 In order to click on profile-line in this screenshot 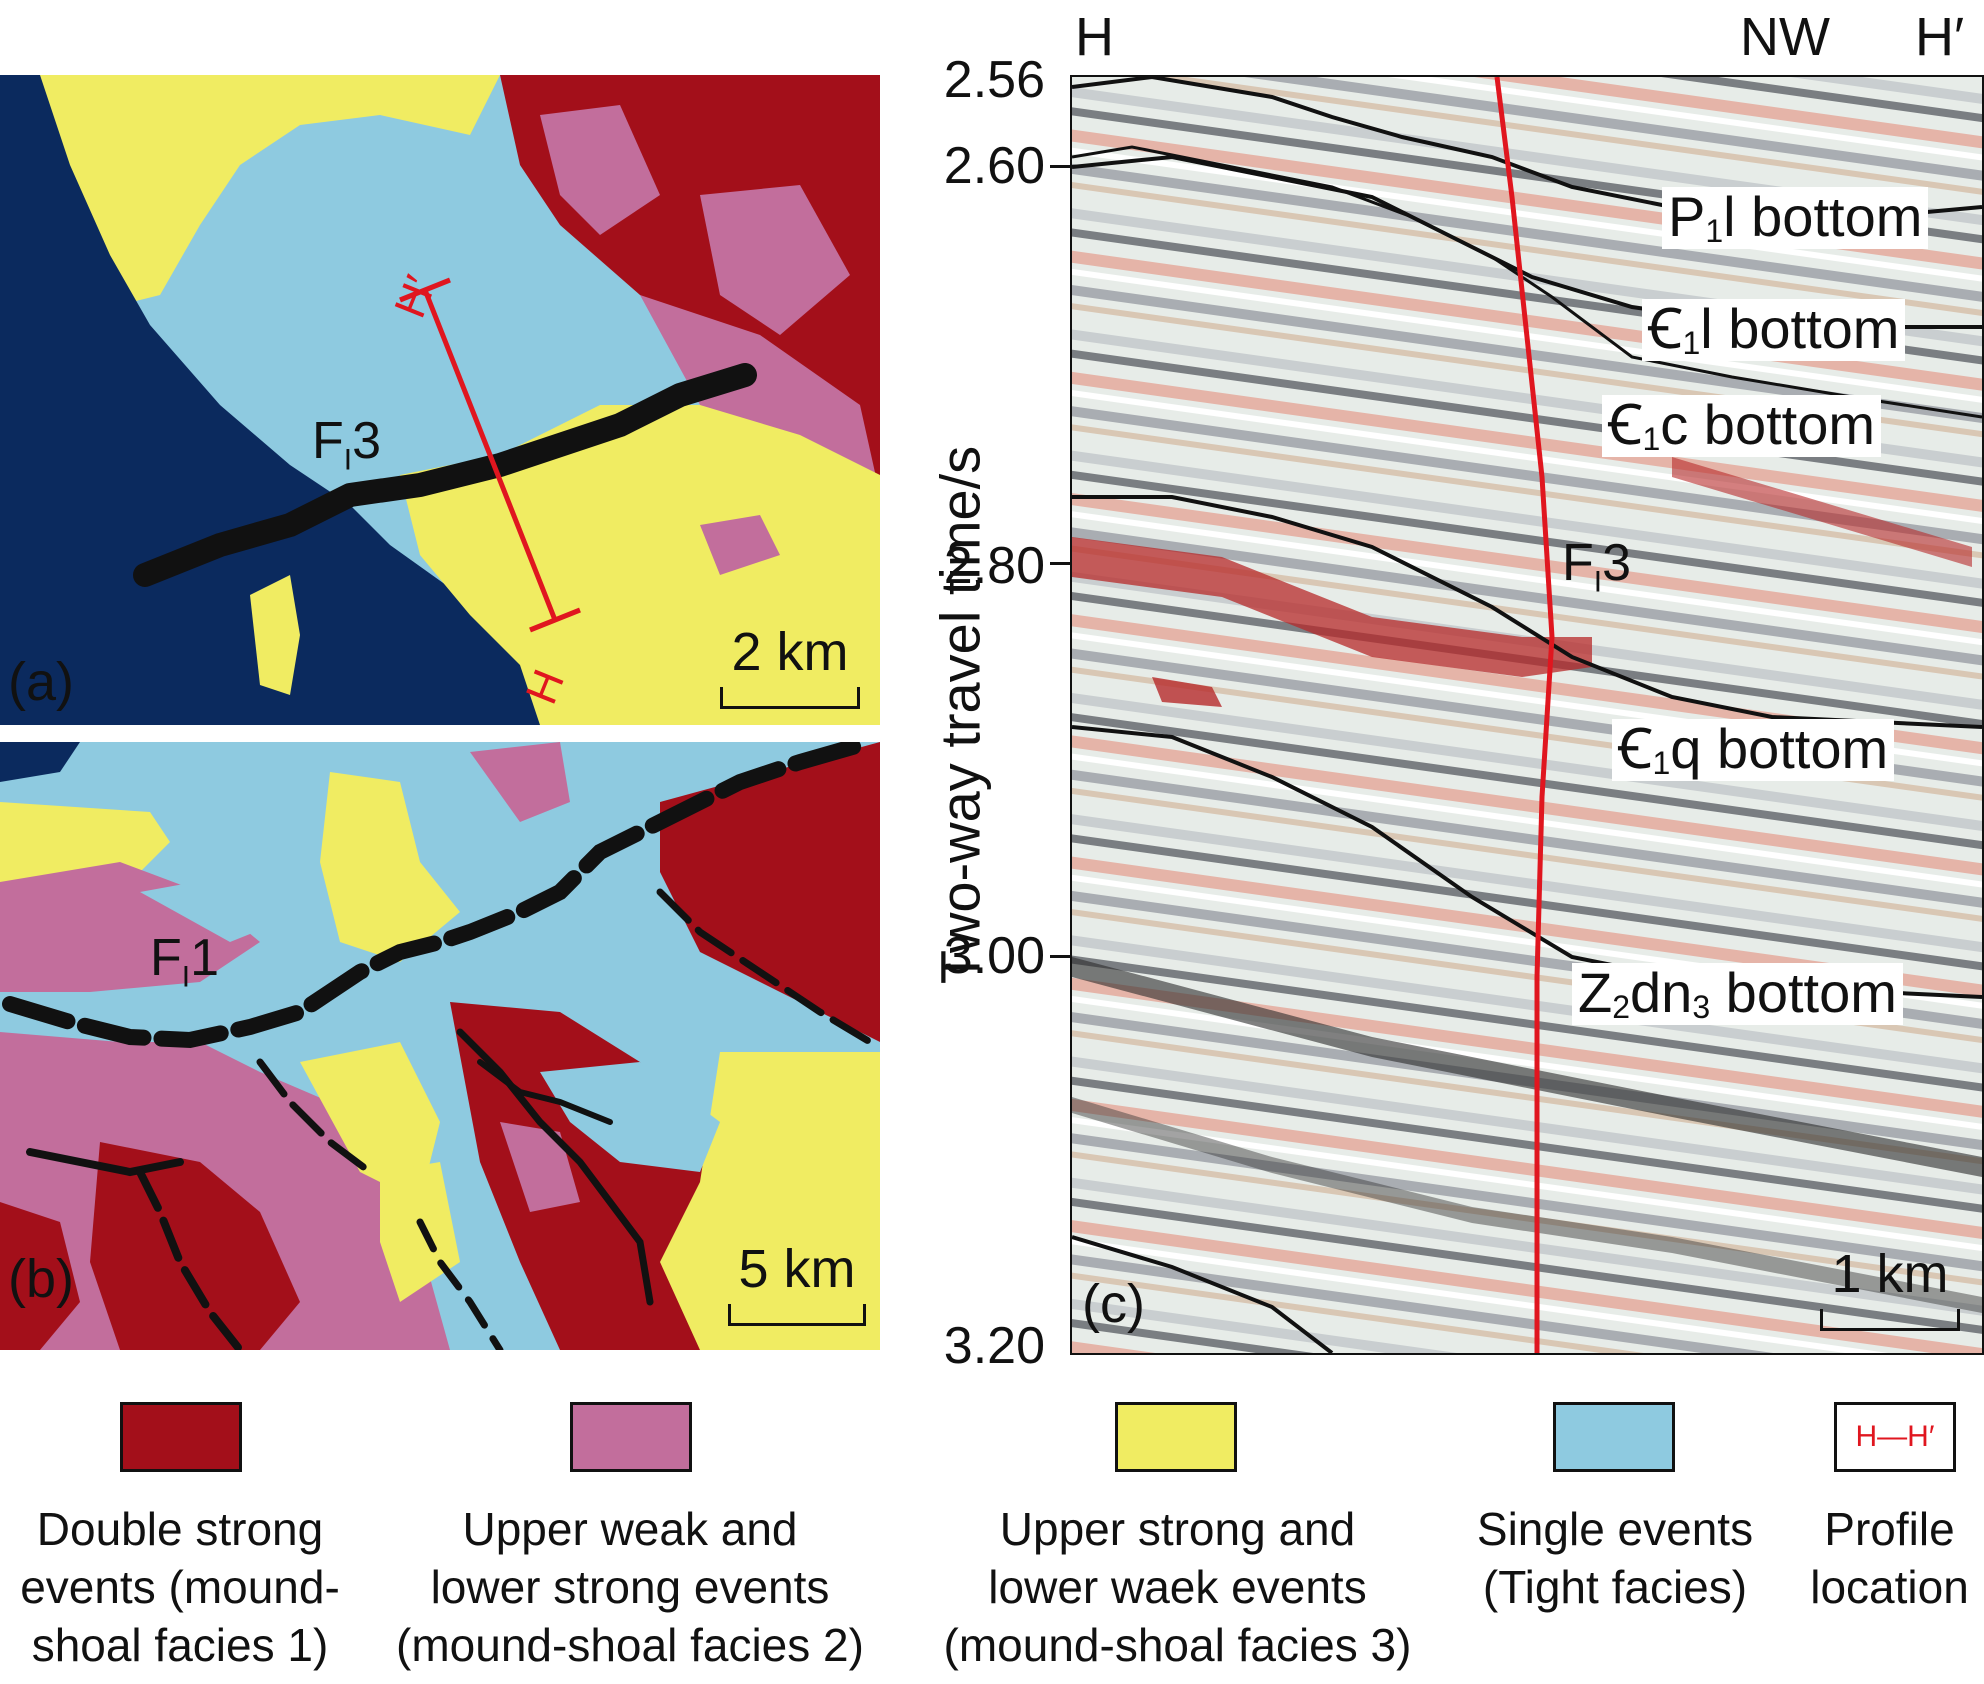, I will do `click(490, 455)`.